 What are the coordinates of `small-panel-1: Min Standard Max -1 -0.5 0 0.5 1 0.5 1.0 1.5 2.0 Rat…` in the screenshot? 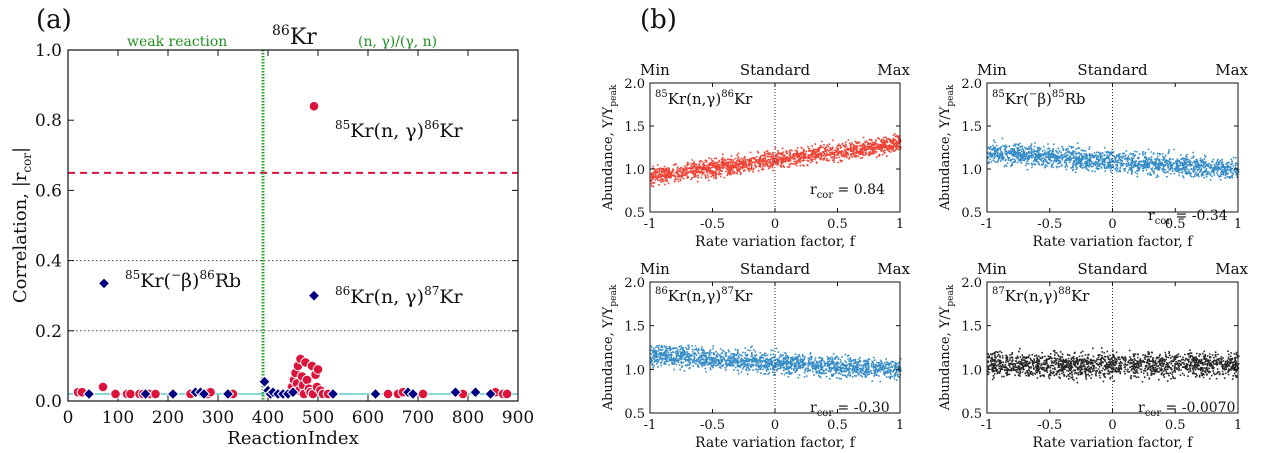 It's located at (1093, 155).